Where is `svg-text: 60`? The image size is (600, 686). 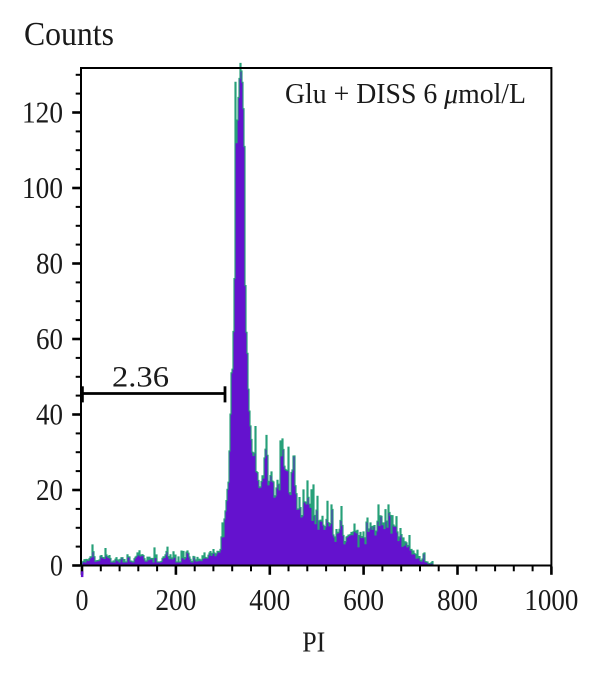 svg-text: 60 is located at coordinates (49, 339).